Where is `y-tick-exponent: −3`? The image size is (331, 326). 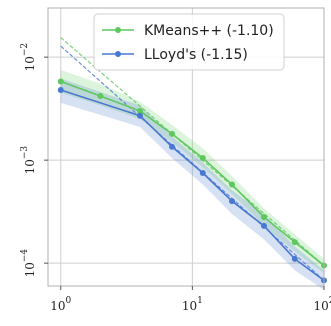 y-tick-exponent: −3 is located at coordinates (25, 153).